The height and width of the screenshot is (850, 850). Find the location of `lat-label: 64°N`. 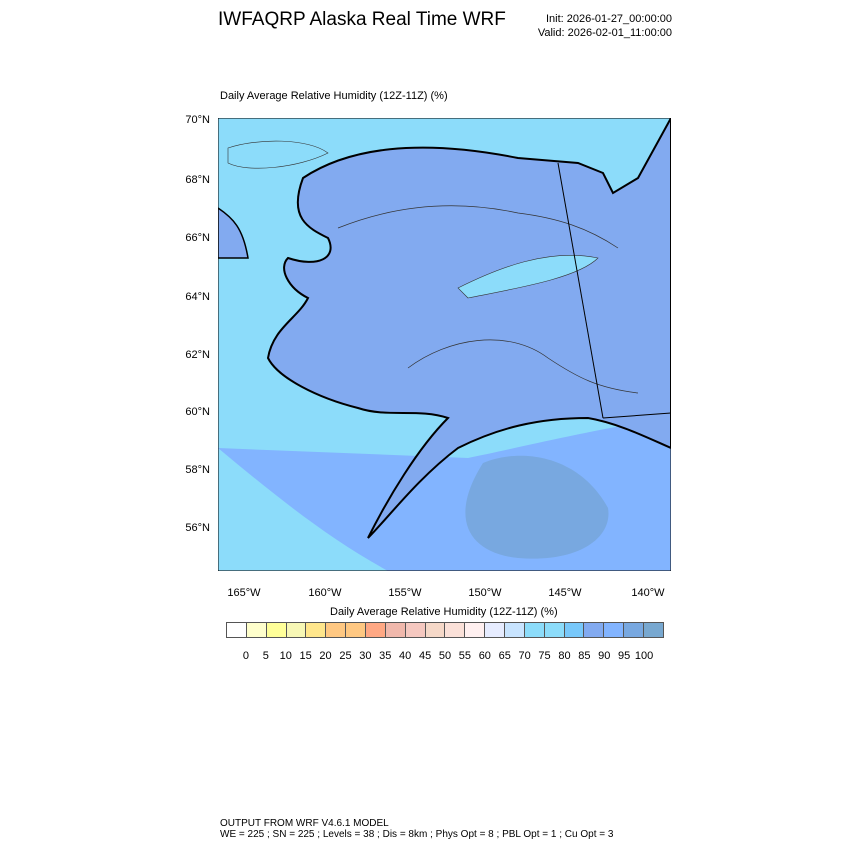

lat-label: 64°N is located at coordinates (197, 297).